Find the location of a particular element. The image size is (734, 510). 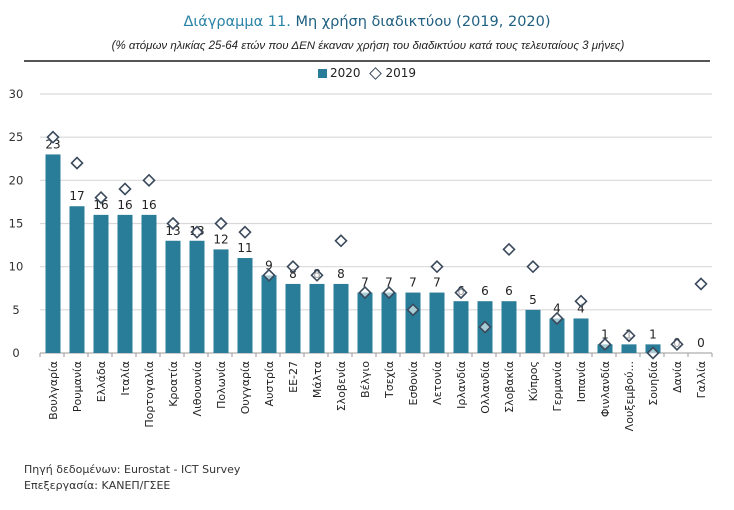

x-tick-label: Πορτογαλία is located at coordinates (149, 394).